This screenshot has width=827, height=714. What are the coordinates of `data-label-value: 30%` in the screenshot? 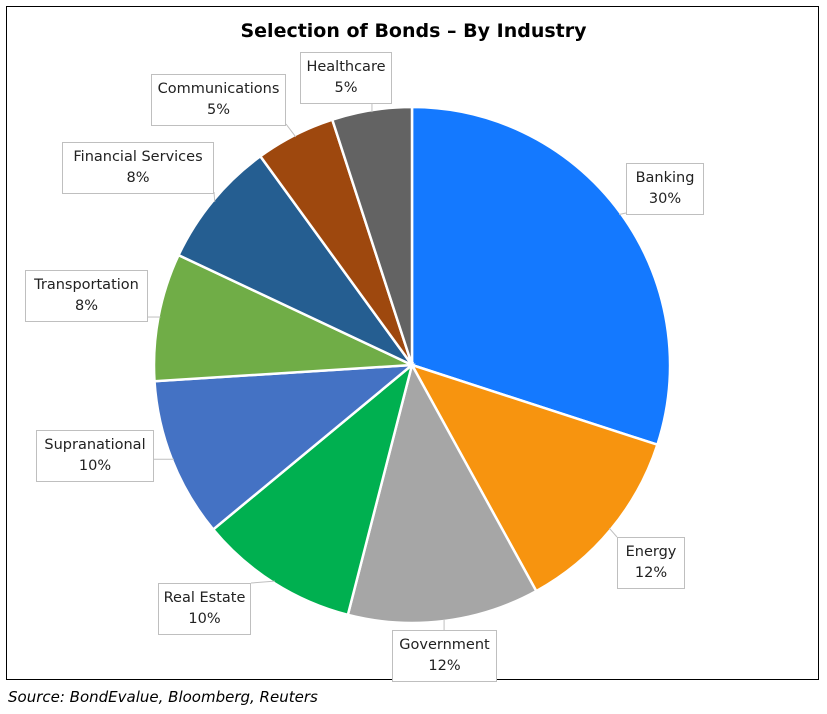 It's located at (665, 199).